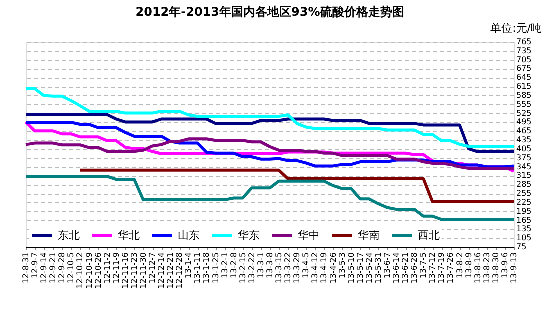 The image size is (554, 321). I want to click on x-tick-label: 13-4-12, so click(315, 268).